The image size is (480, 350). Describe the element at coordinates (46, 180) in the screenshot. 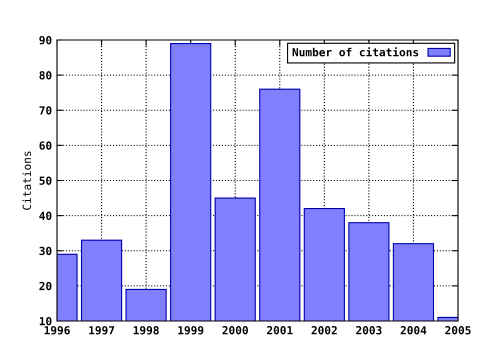

I see `y-tick-label: 50` at that location.